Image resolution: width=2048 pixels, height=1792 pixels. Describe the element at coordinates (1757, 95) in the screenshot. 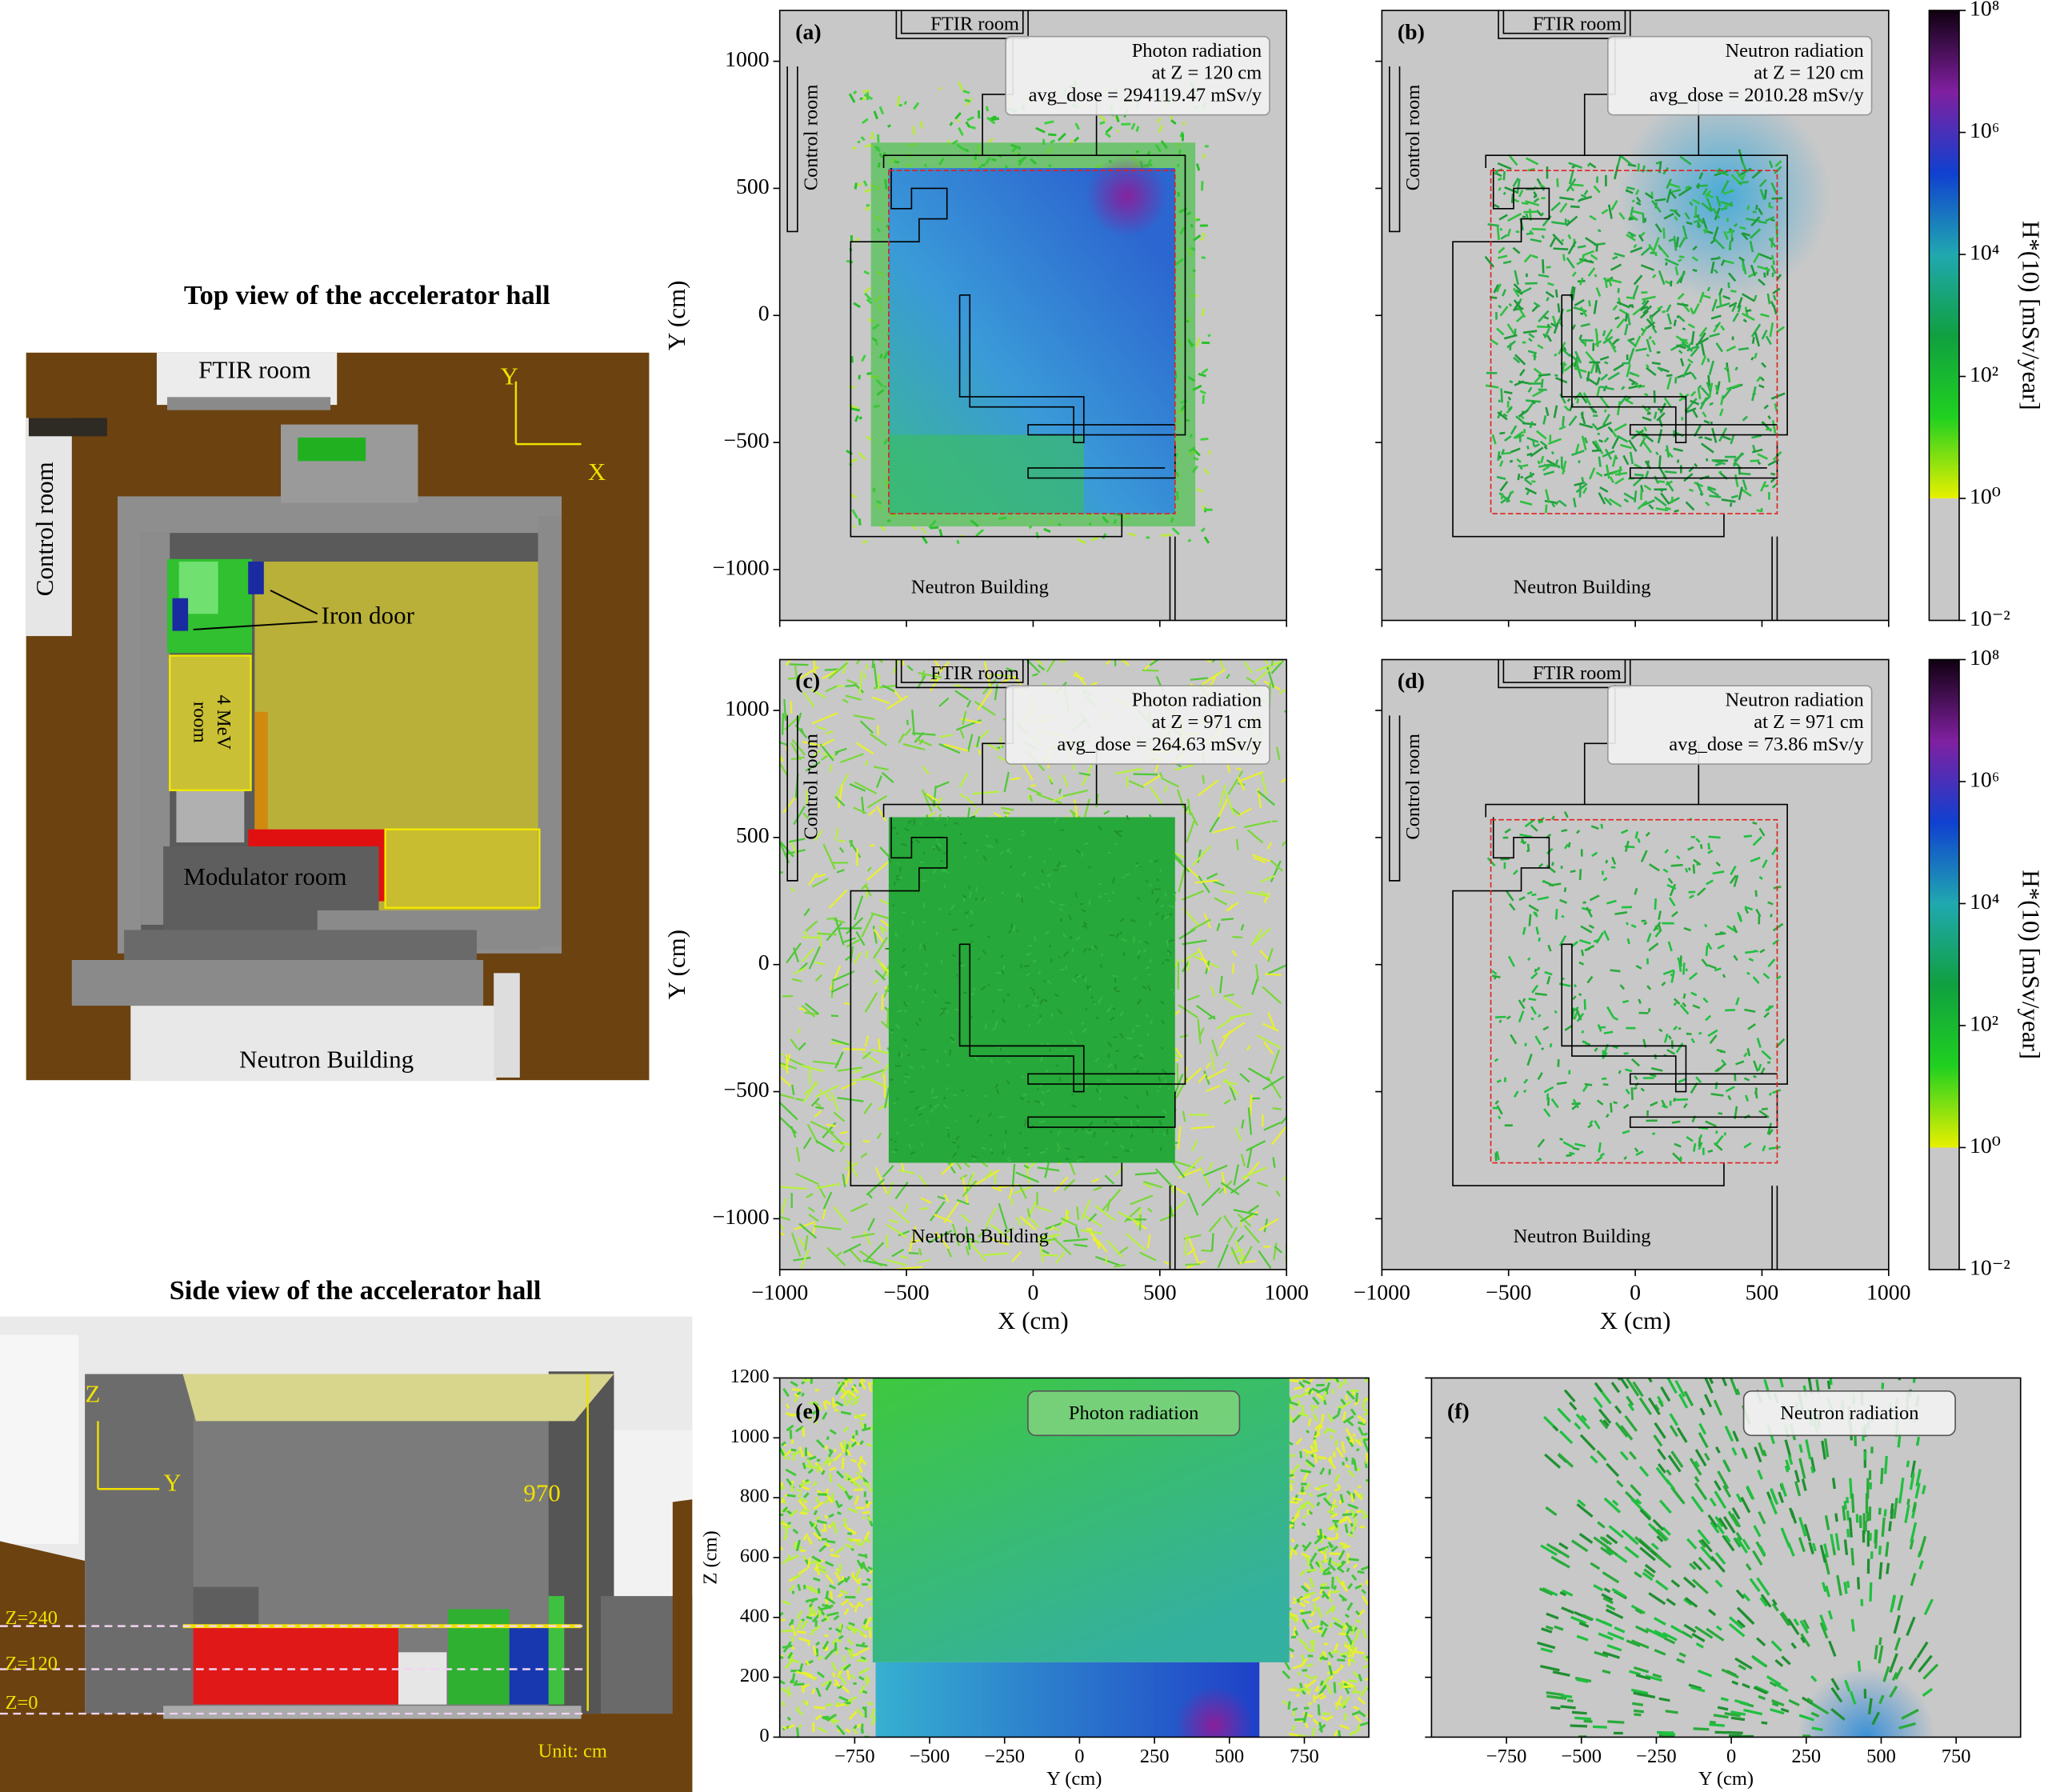

I see `legend-text: avg_dose = 2010.28 mSv/y` at that location.